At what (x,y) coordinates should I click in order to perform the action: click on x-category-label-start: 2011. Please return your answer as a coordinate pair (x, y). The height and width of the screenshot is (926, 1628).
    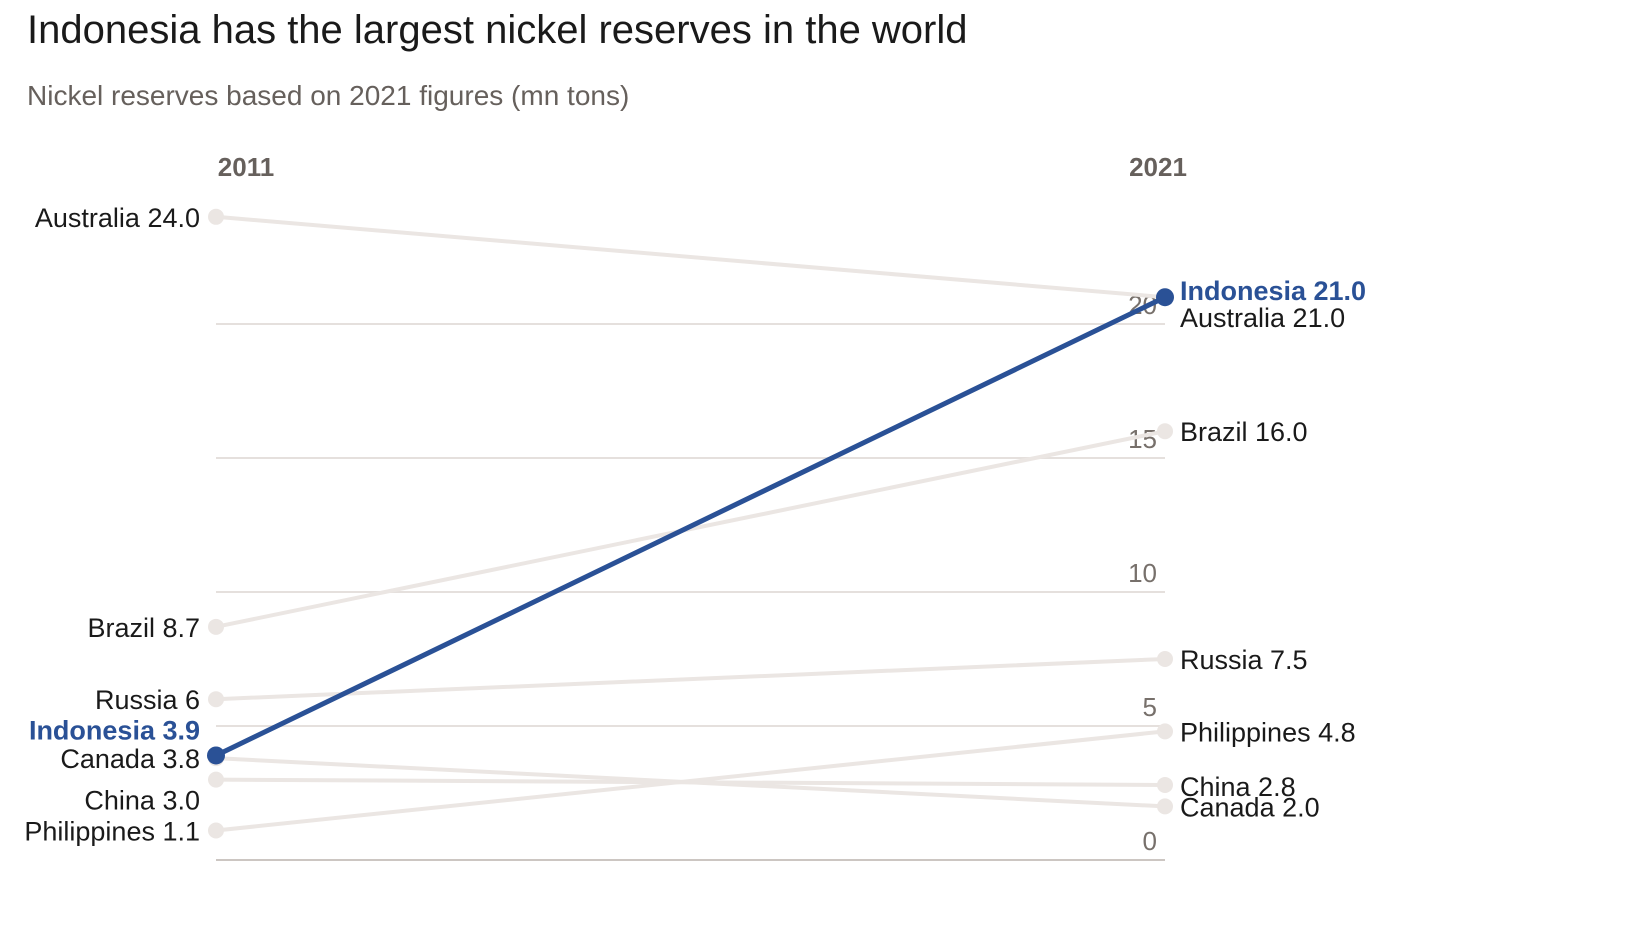
    Looking at the image, I should click on (246, 167).